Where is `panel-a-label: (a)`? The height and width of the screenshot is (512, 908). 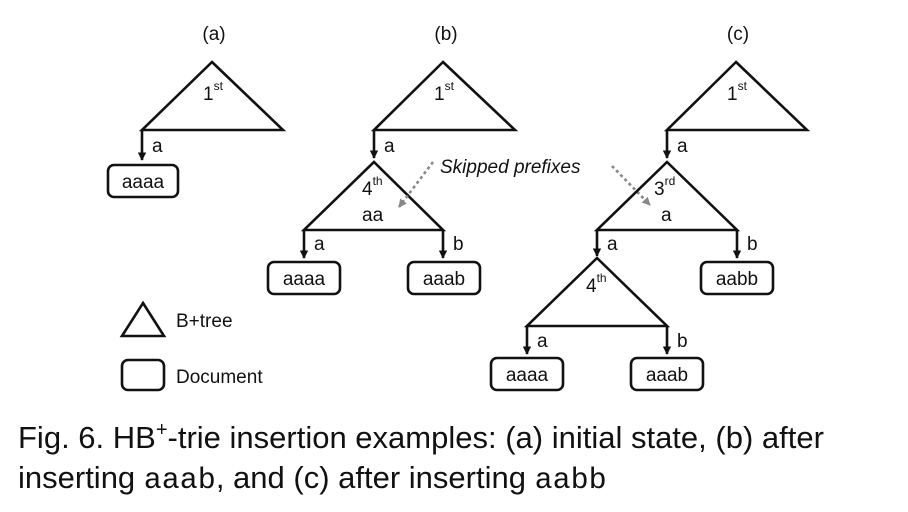
panel-a-label: (a) is located at coordinates (213, 34).